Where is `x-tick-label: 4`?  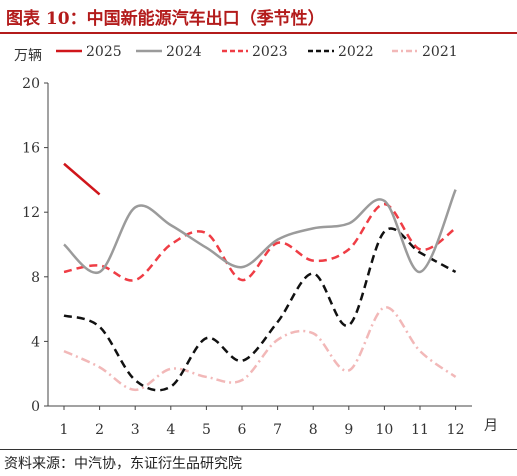
x-tick-label: 4 is located at coordinates (170, 430).